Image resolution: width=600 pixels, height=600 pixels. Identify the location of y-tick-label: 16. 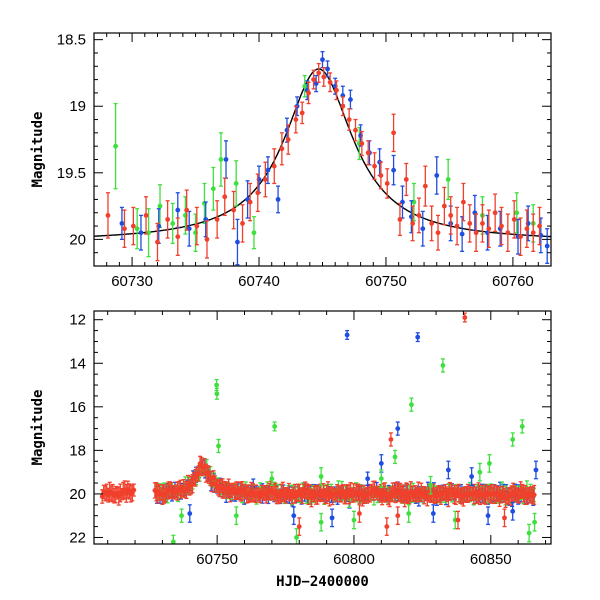
(77, 407).